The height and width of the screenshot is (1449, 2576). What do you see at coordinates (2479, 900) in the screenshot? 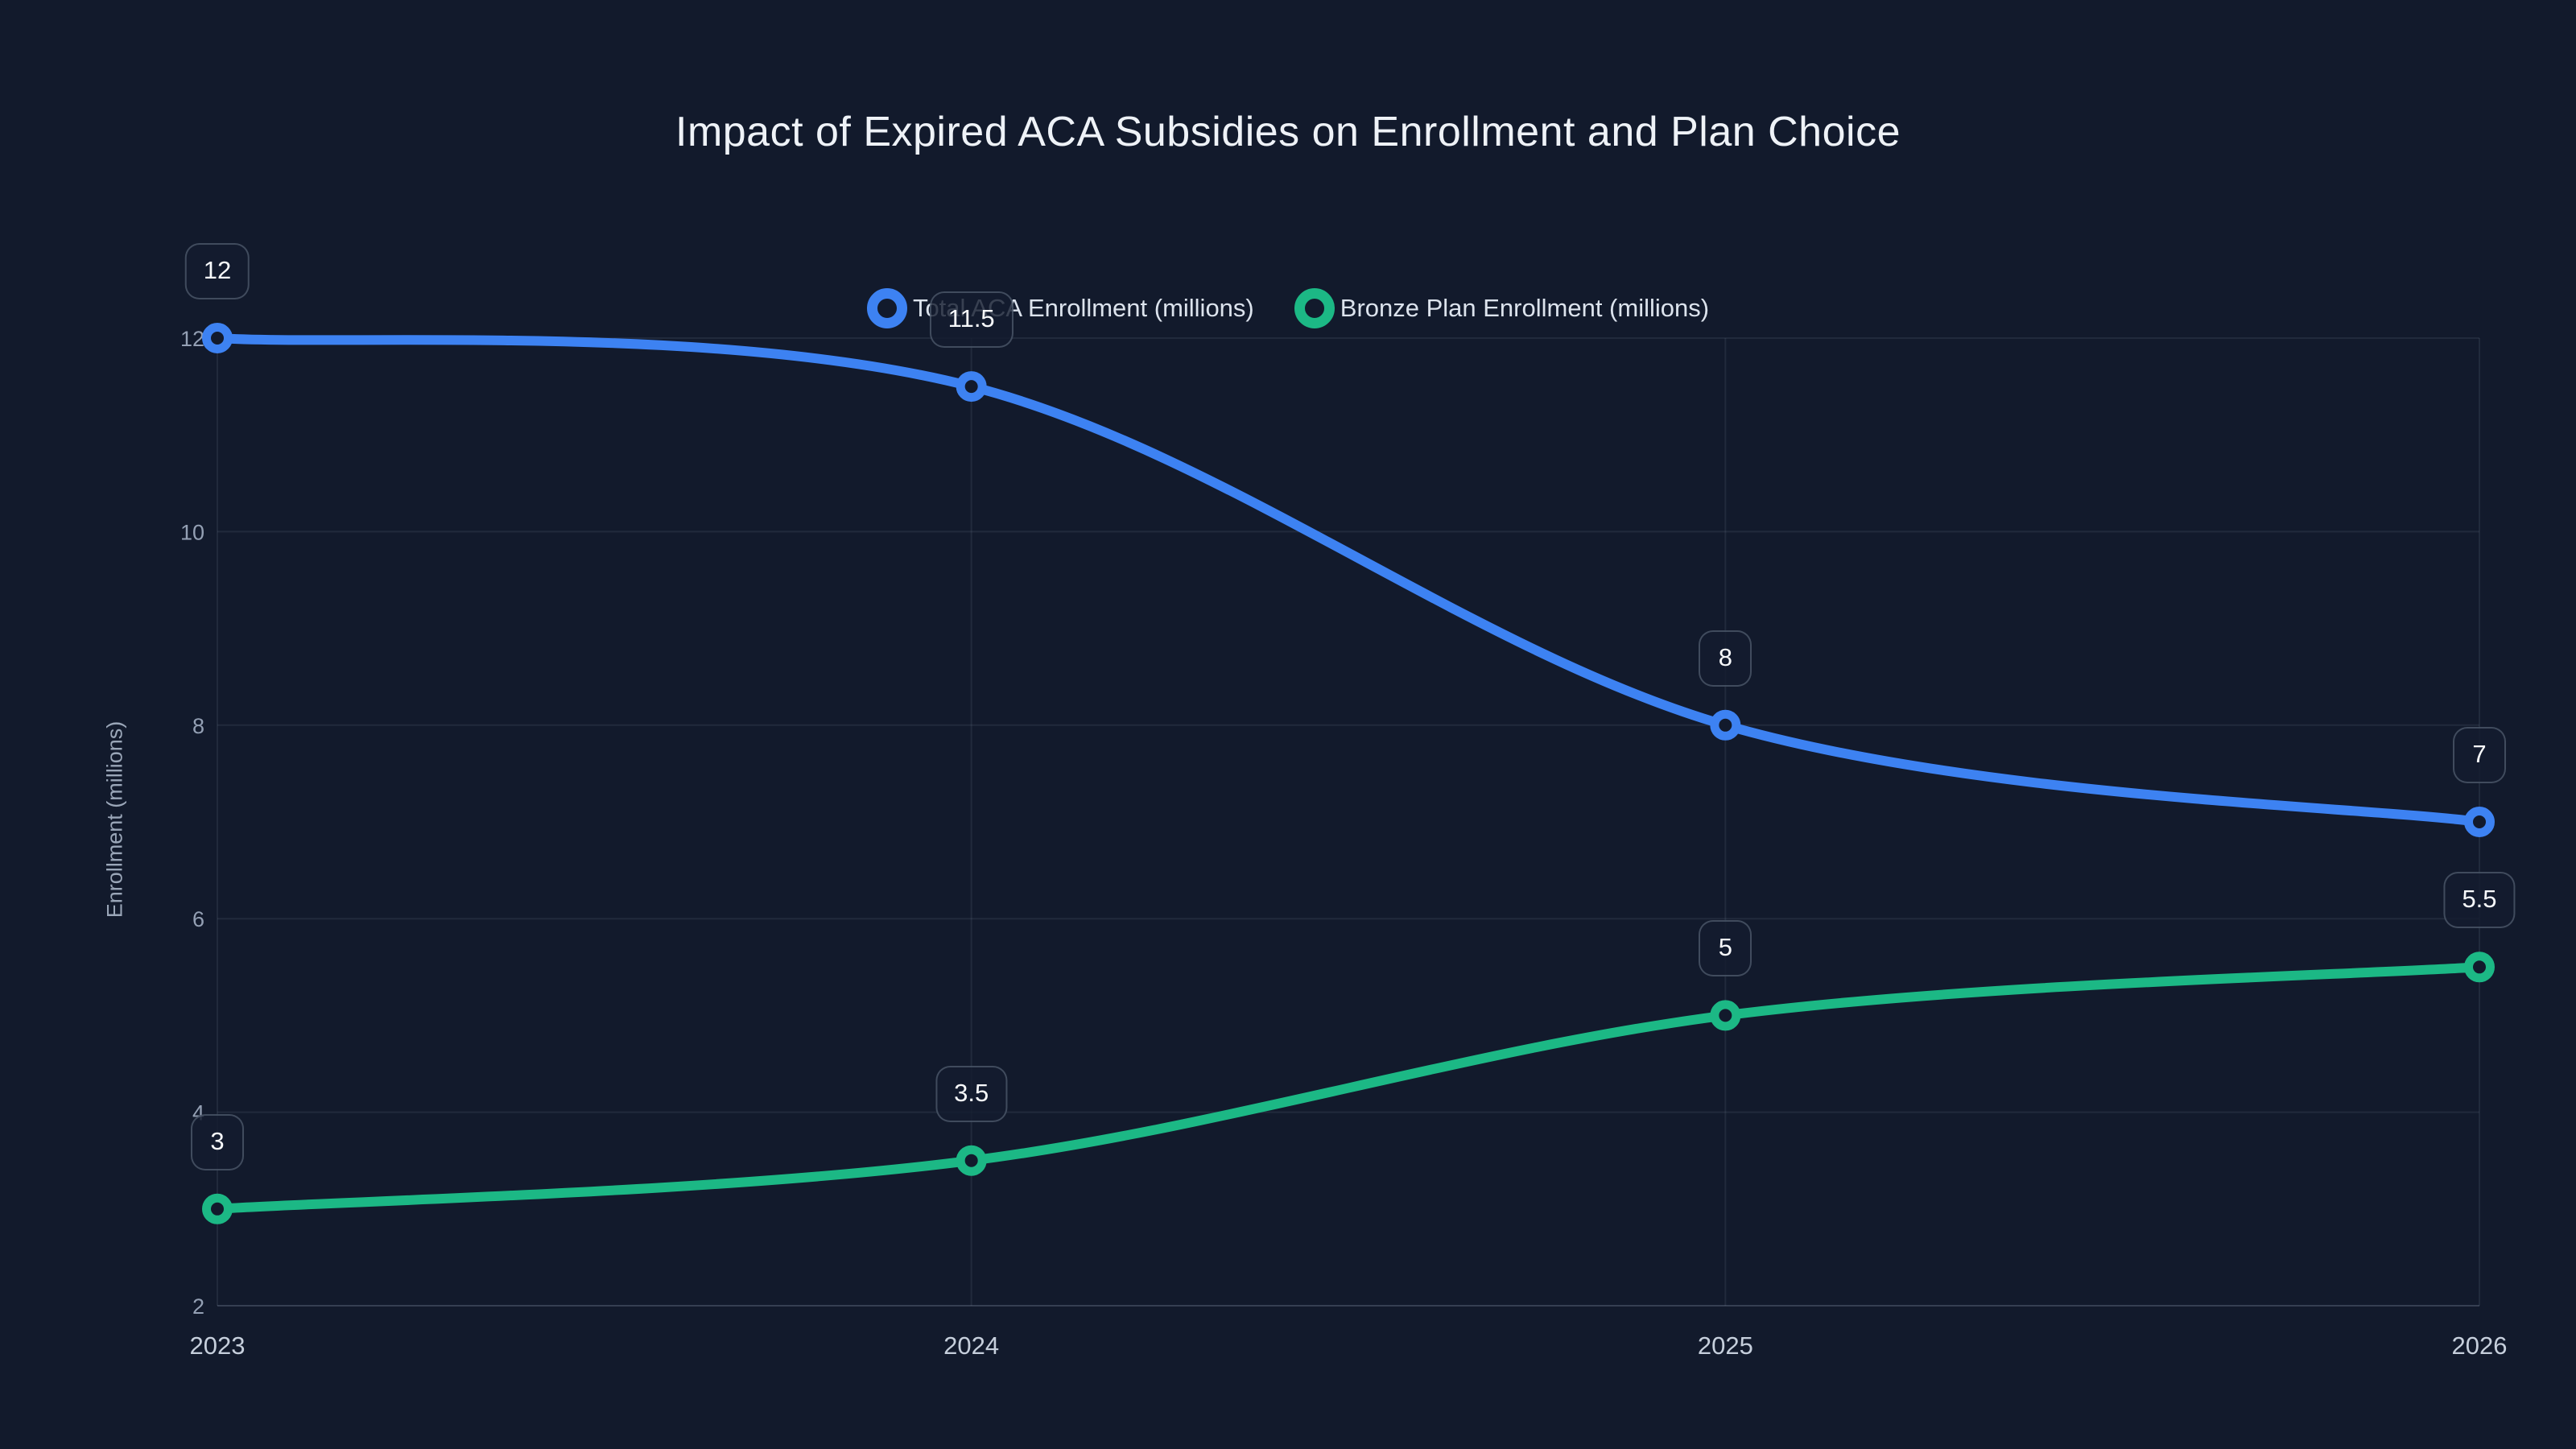
I see `point-value-label-bronze-plan-enrollment-millions-2026: 5.5` at bounding box center [2479, 900].